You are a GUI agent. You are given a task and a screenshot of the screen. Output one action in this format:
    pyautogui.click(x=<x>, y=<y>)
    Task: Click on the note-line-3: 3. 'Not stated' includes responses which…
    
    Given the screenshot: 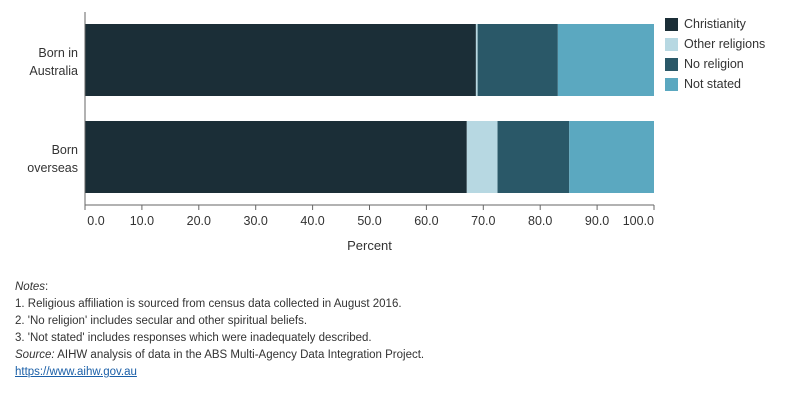 What is the action you would take?
    pyautogui.click(x=193, y=338)
    